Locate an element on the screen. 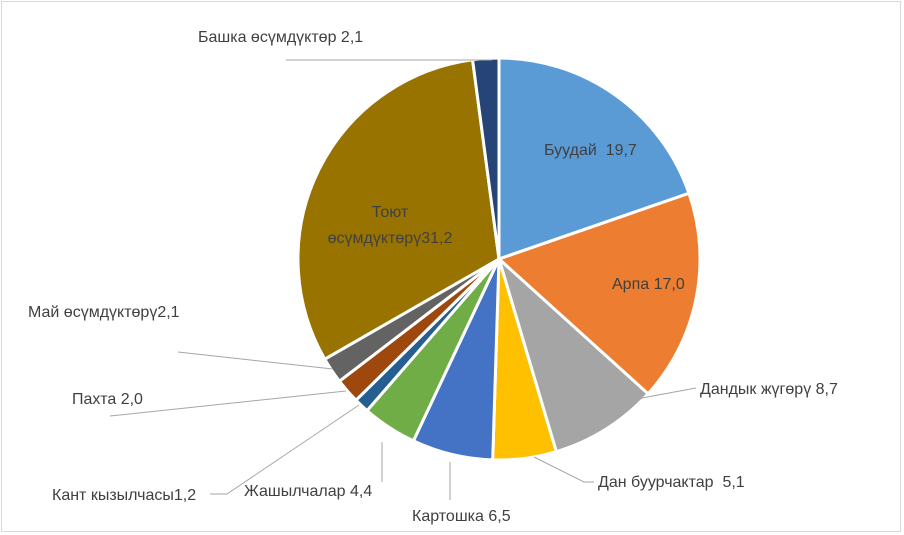  slice-label-line-0: Тоют is located at coordinates (390, 212).